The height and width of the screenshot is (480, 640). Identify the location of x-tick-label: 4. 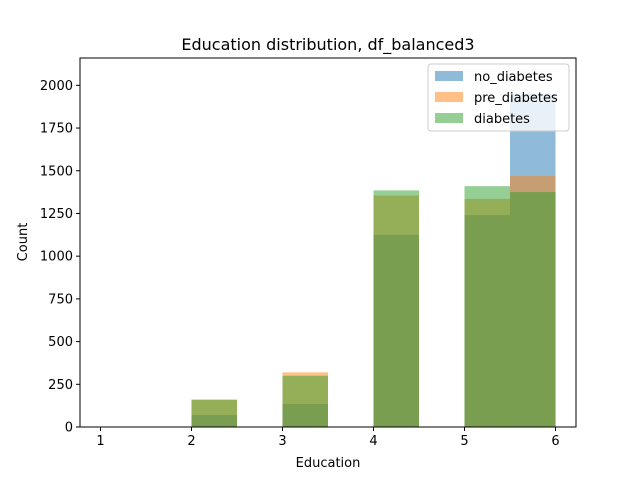
(373, 441).